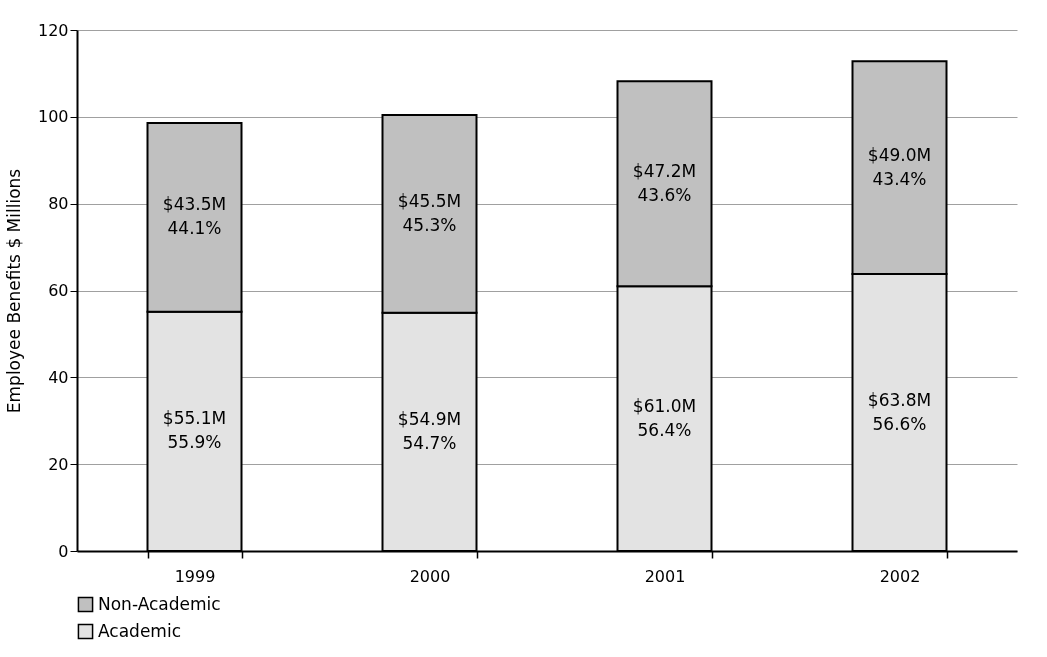 This screenshot has width=1047, height=657. What do you see at coordinates (159, 603) in the screenshot?
I see `legend-label: Non-Academic` at bounding box center [159, 603].